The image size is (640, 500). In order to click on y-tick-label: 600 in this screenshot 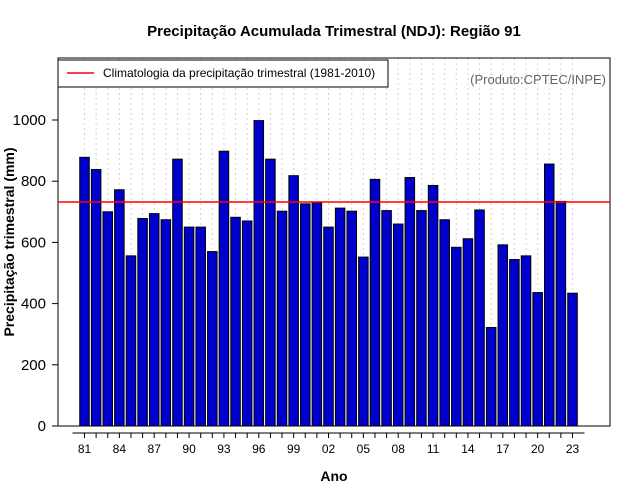, I will do `click(33, 242)`.